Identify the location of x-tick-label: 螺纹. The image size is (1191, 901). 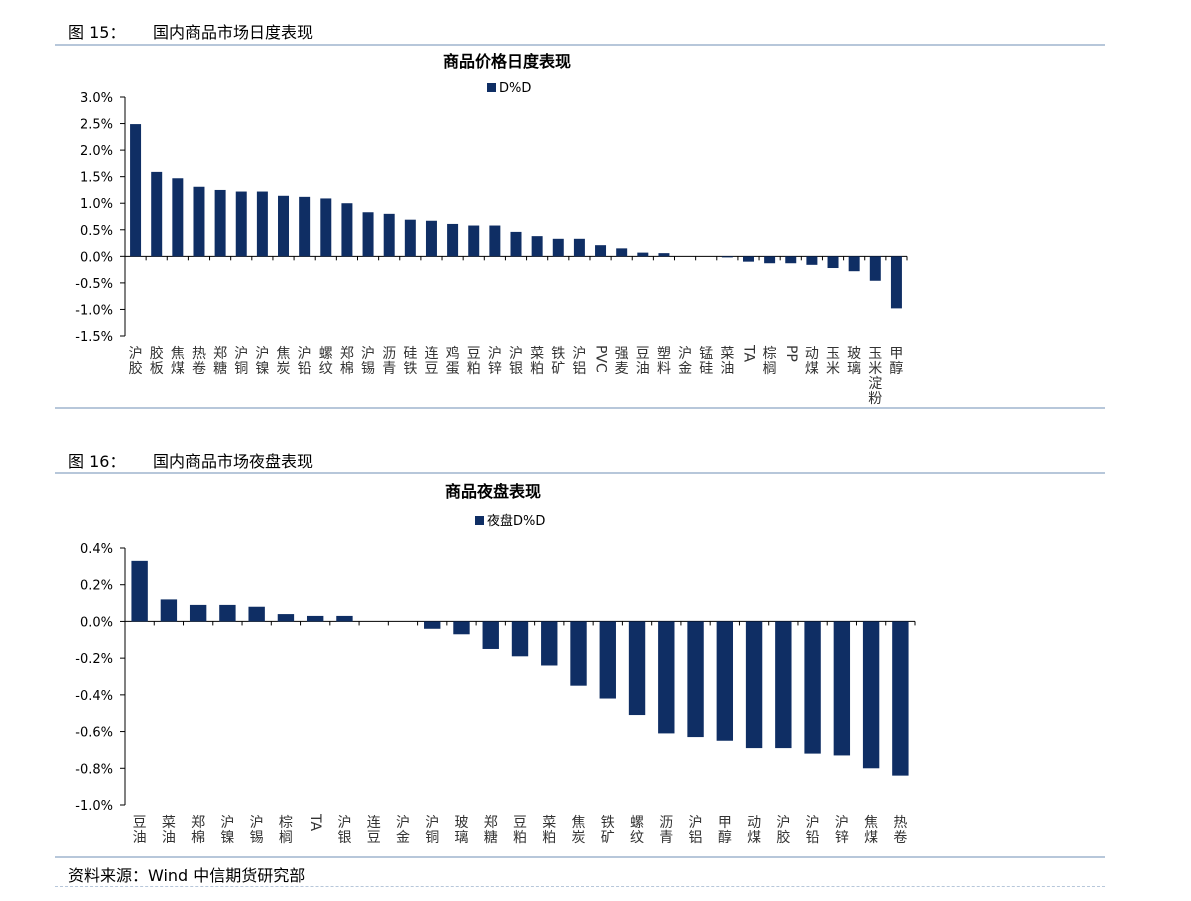
(637, 830).